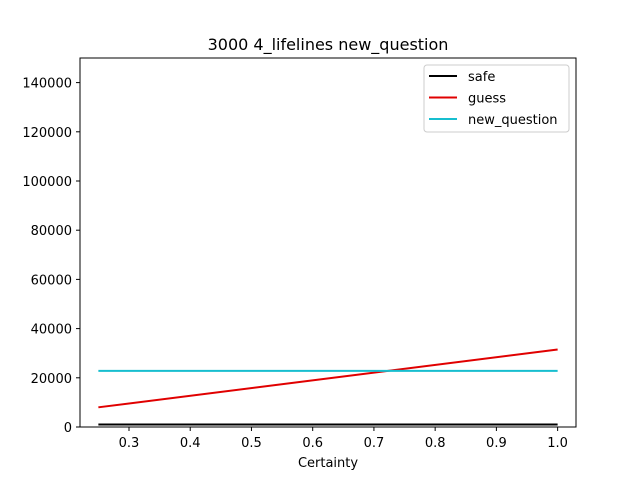 Image resolution: width=640 pixels, height=484 pixels. Describe the element at coordinates (496, 443) in the screenshot. I see `x-tick-label: 0.9` at that location.